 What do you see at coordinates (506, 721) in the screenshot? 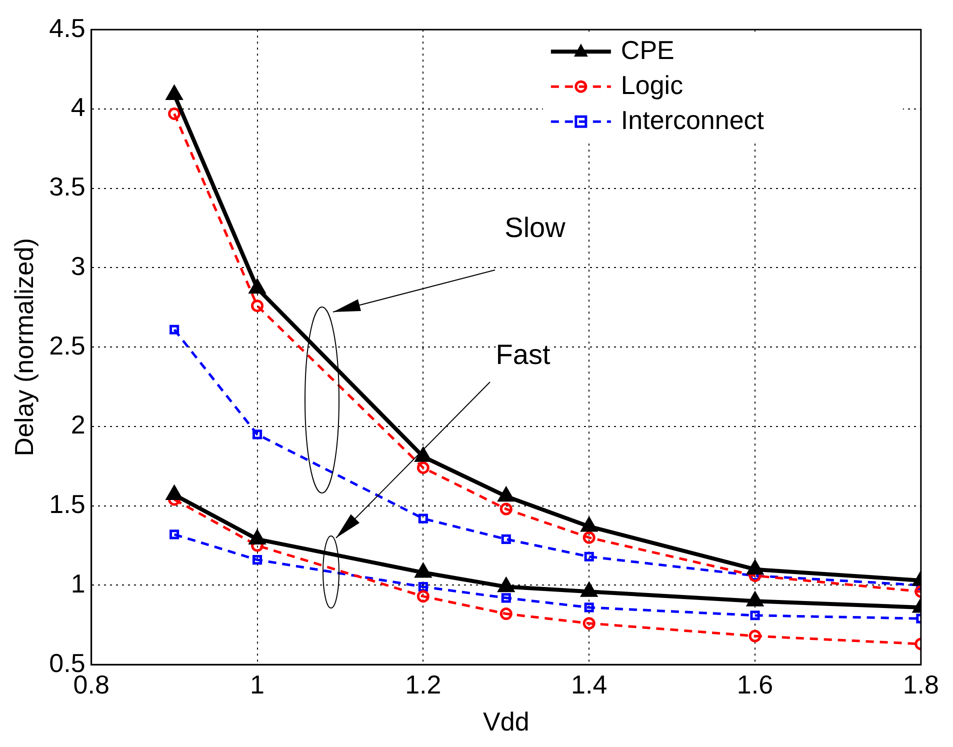
I see `x-axis-title: Vdd` at bounding box center [506, 721].